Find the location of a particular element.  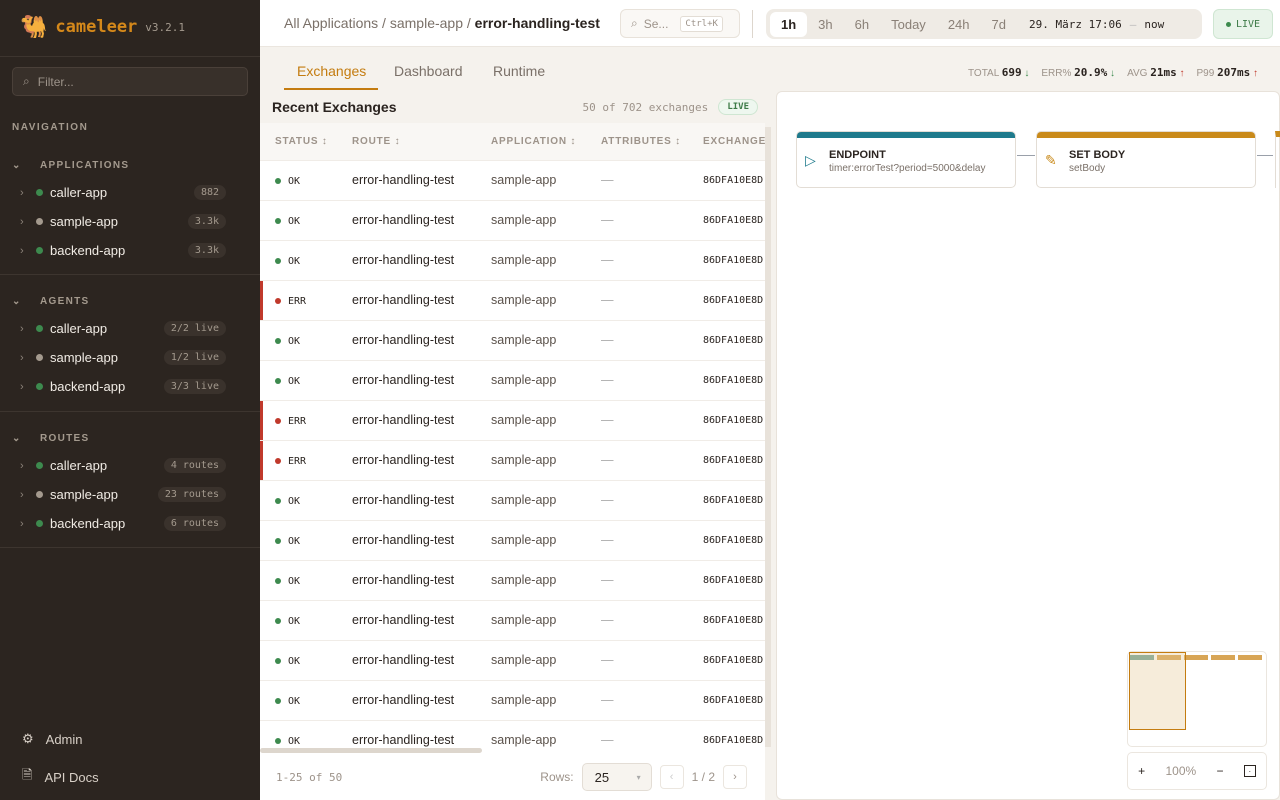

column-header-attributes: ATTRIBUTES ↕ is located at coordinates (637, 141).